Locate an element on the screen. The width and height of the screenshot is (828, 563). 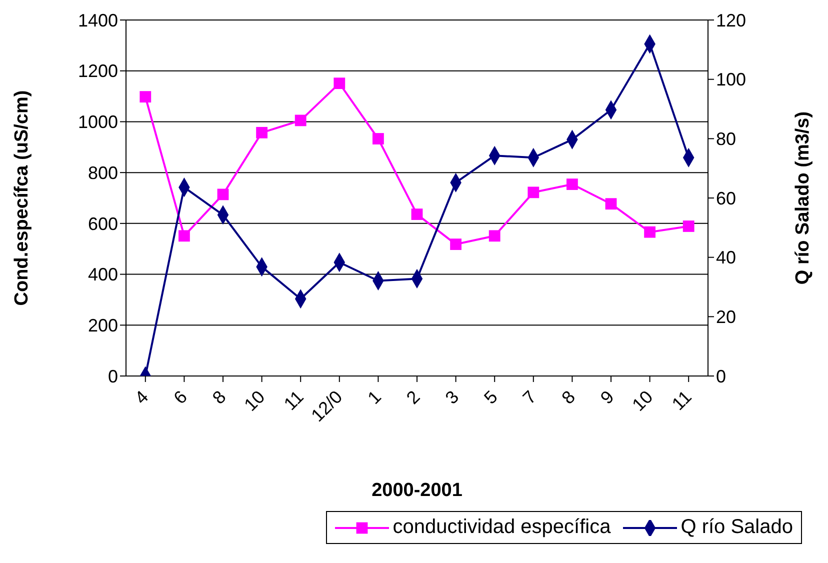
y-tick-label: 200 is located at coordinates (103, 326).